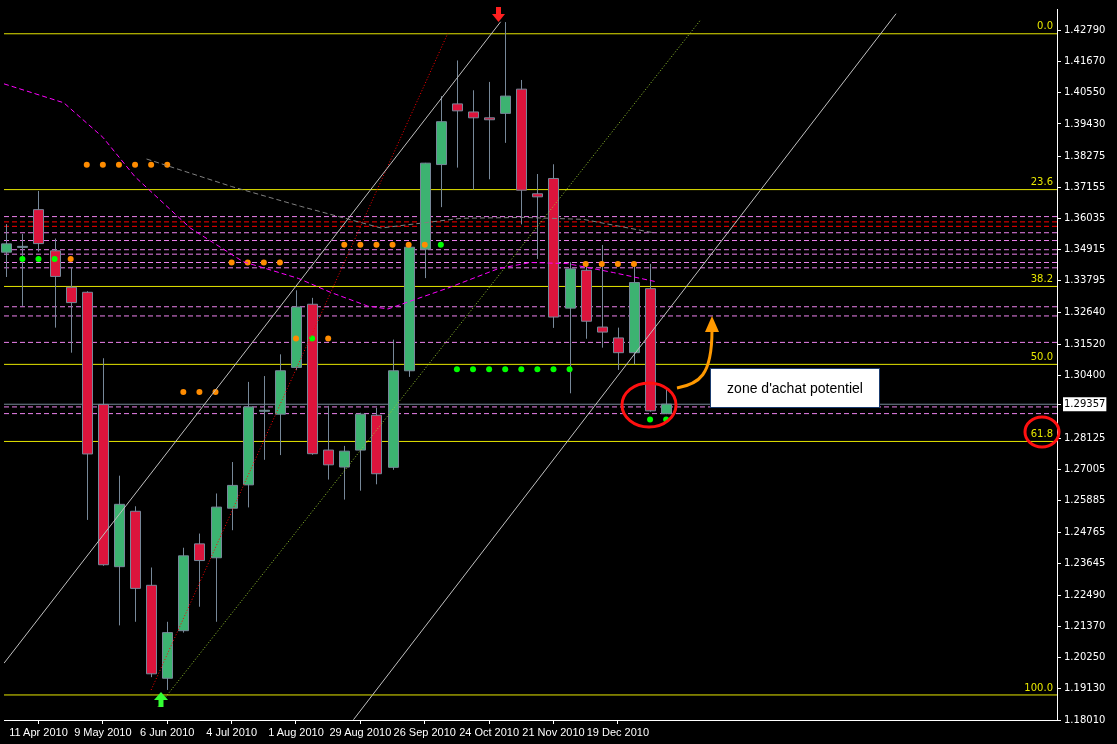 The image size is (1117, 744). I want to click on annotation: 100.0, so click(1038, 687).